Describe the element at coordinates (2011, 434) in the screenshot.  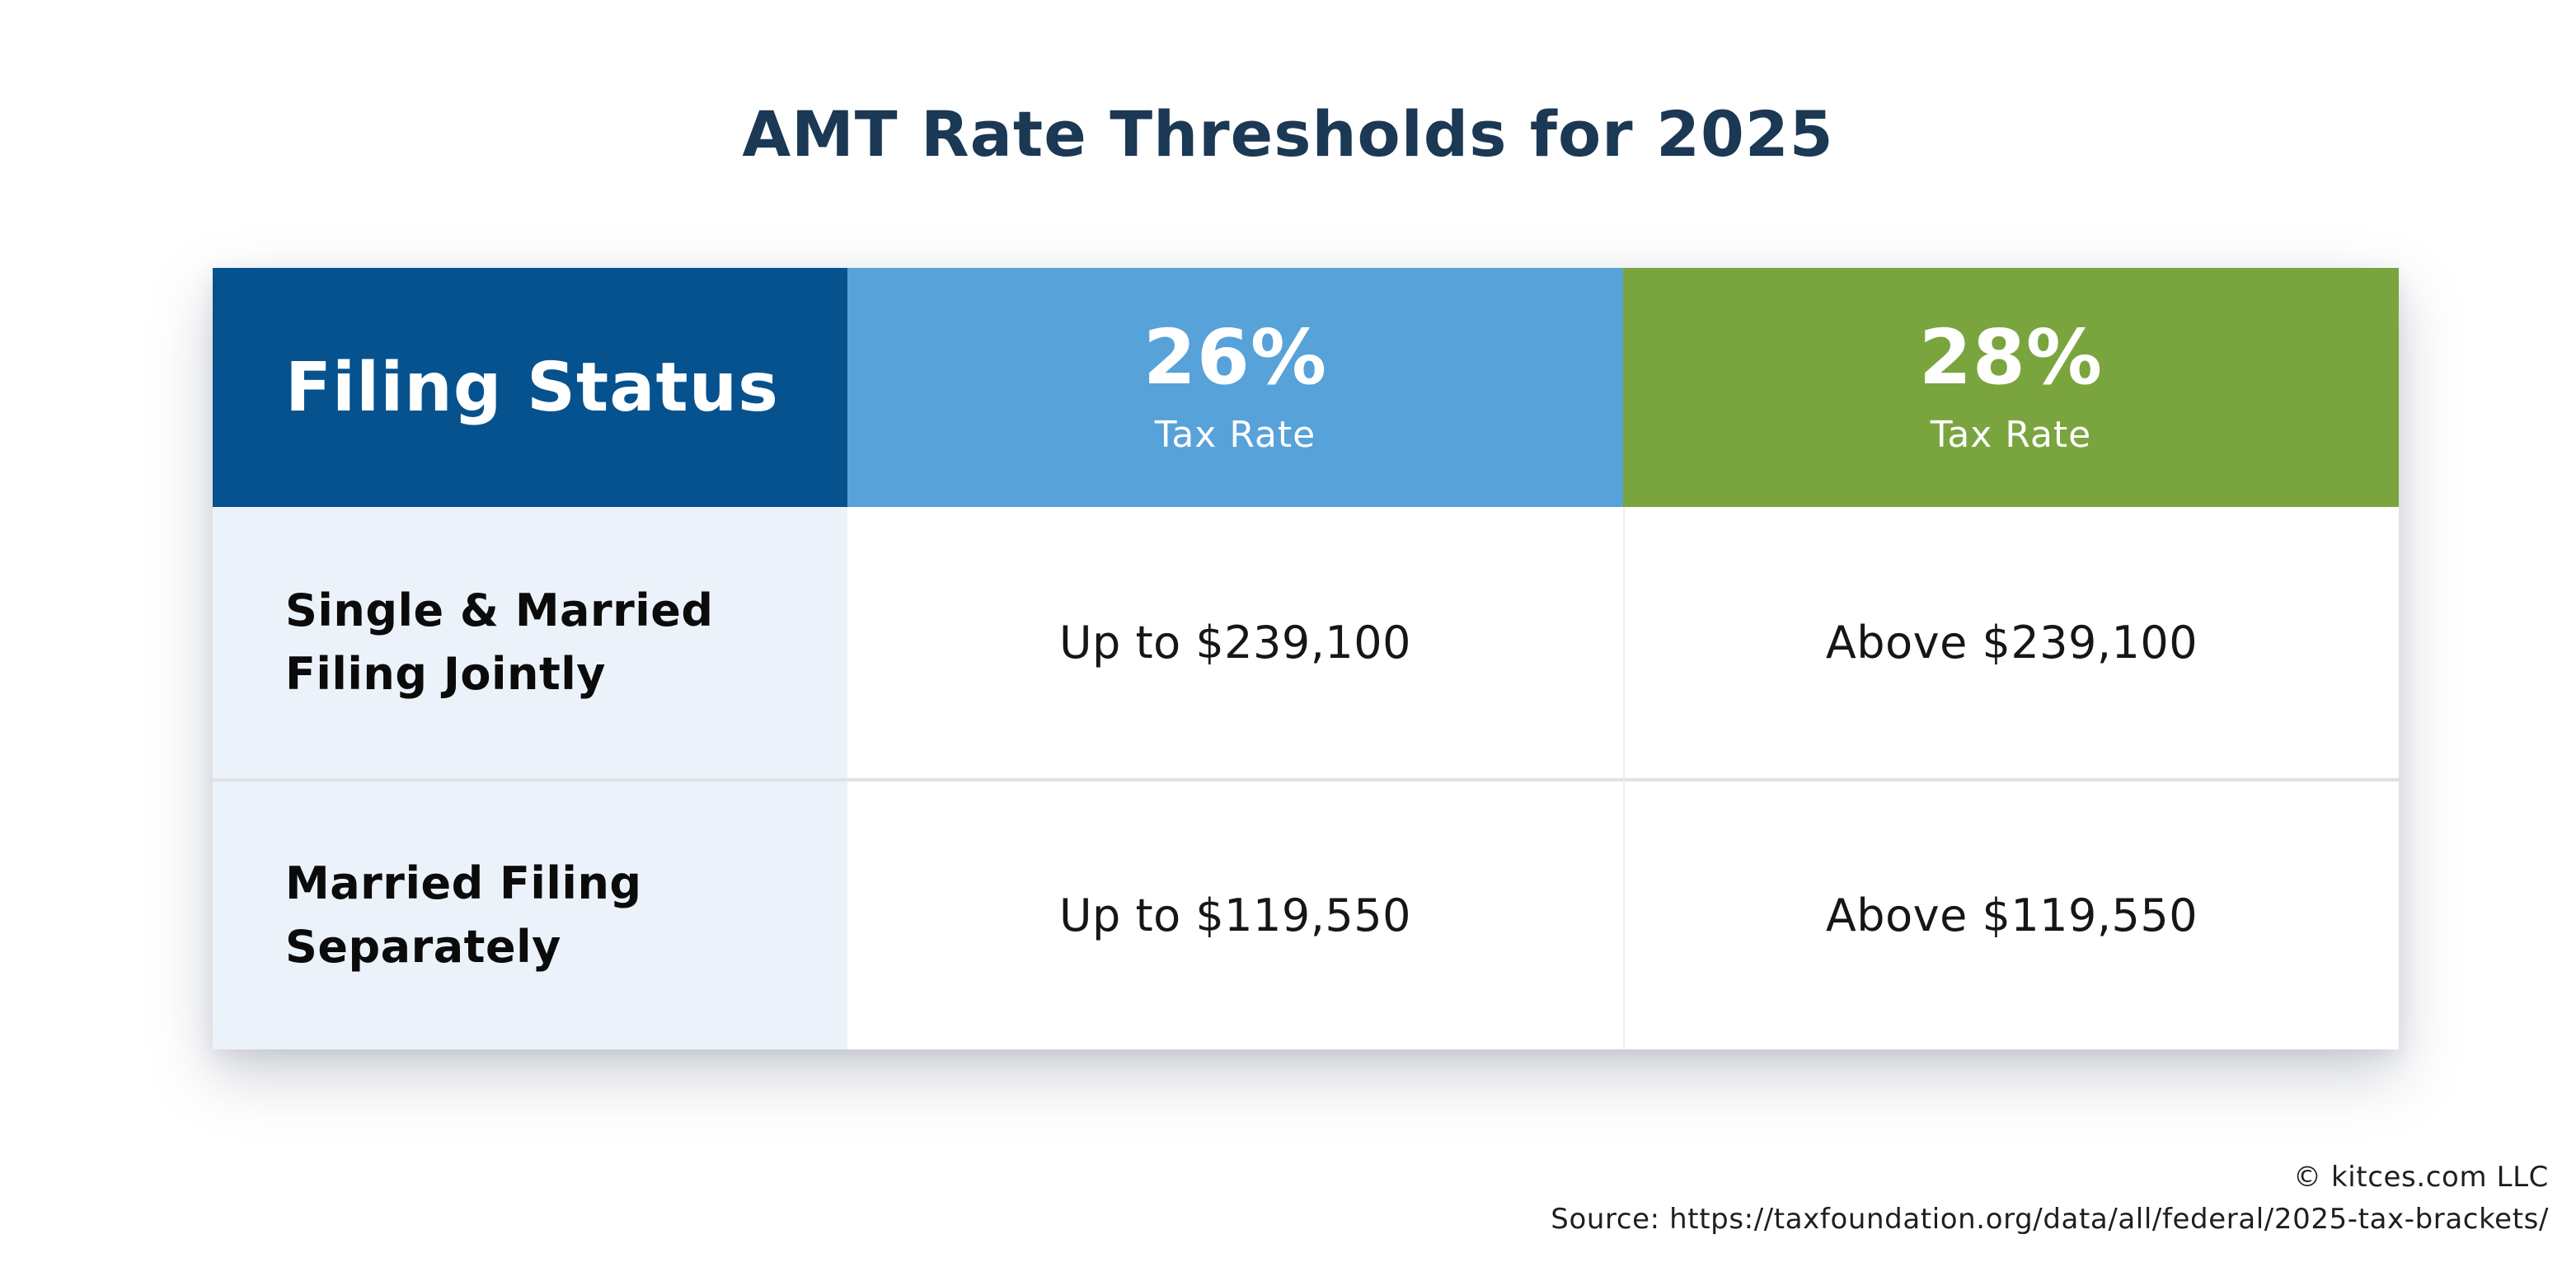
I see `rate-28-sublabel: Tax Rate` at that location.